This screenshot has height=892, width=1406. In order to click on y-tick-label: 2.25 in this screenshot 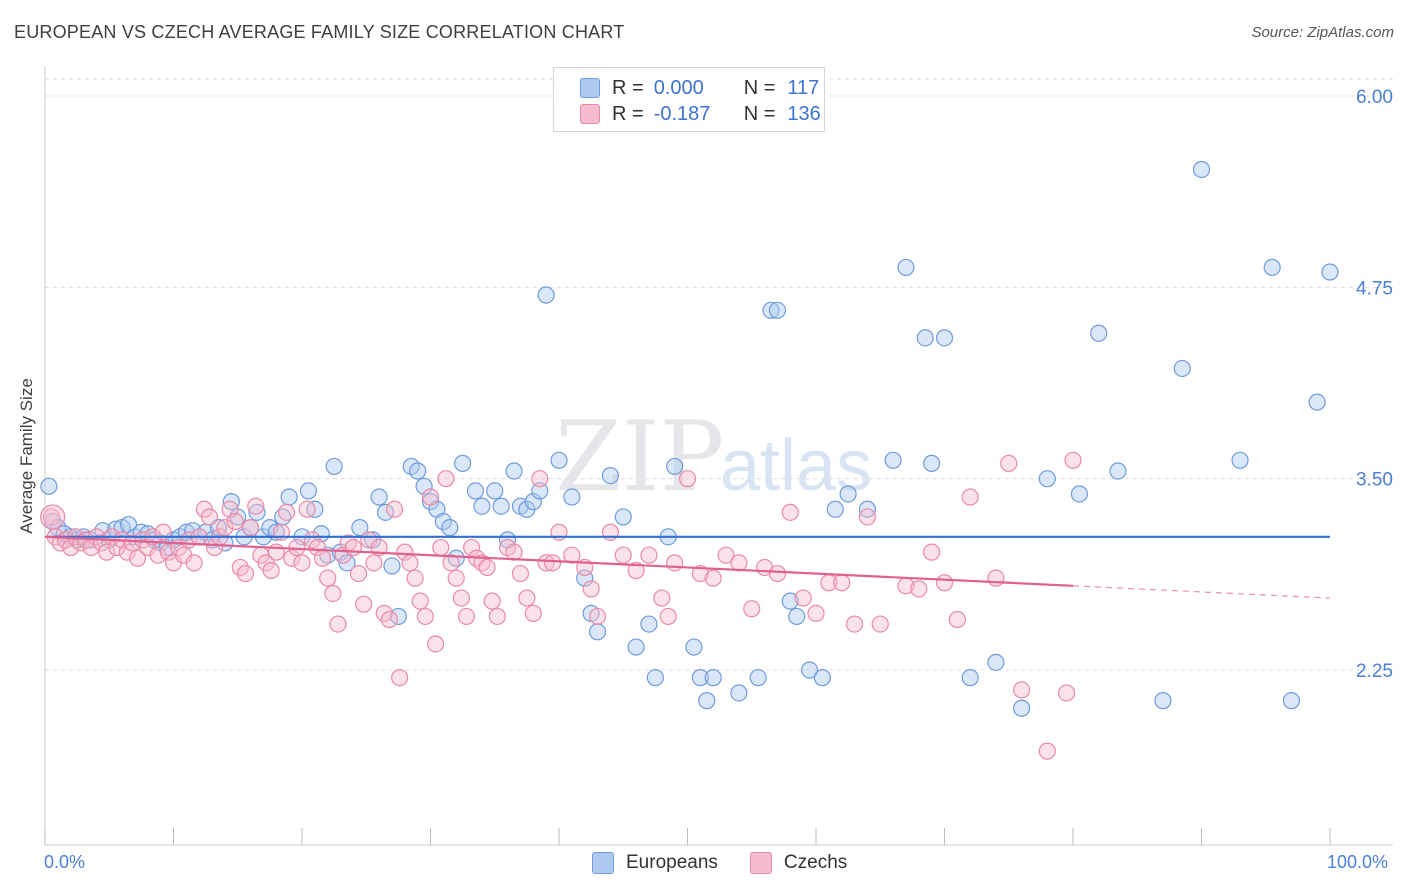, I will do `click(1374, 671)`.